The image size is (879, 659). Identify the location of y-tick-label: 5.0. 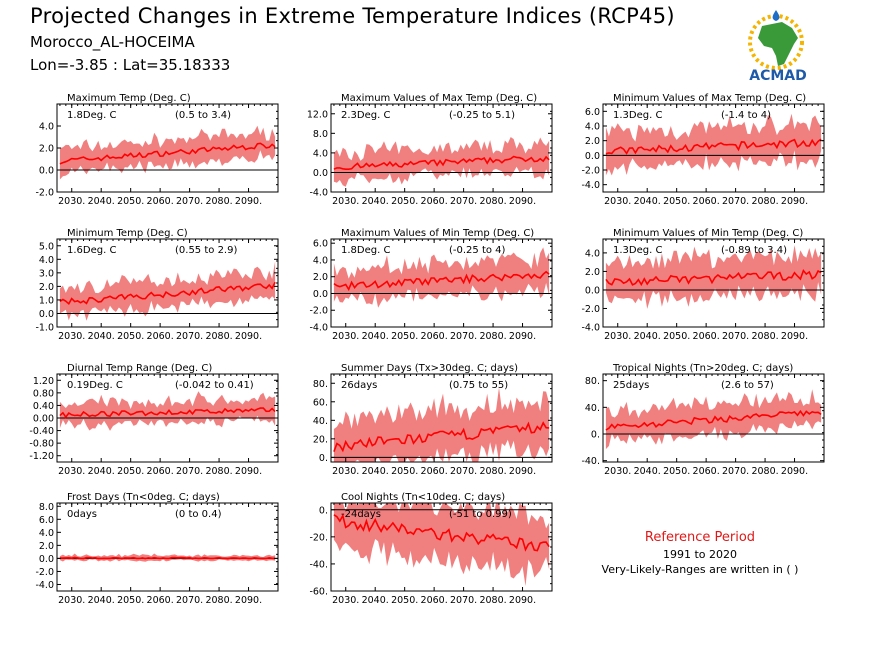
(46, 246).